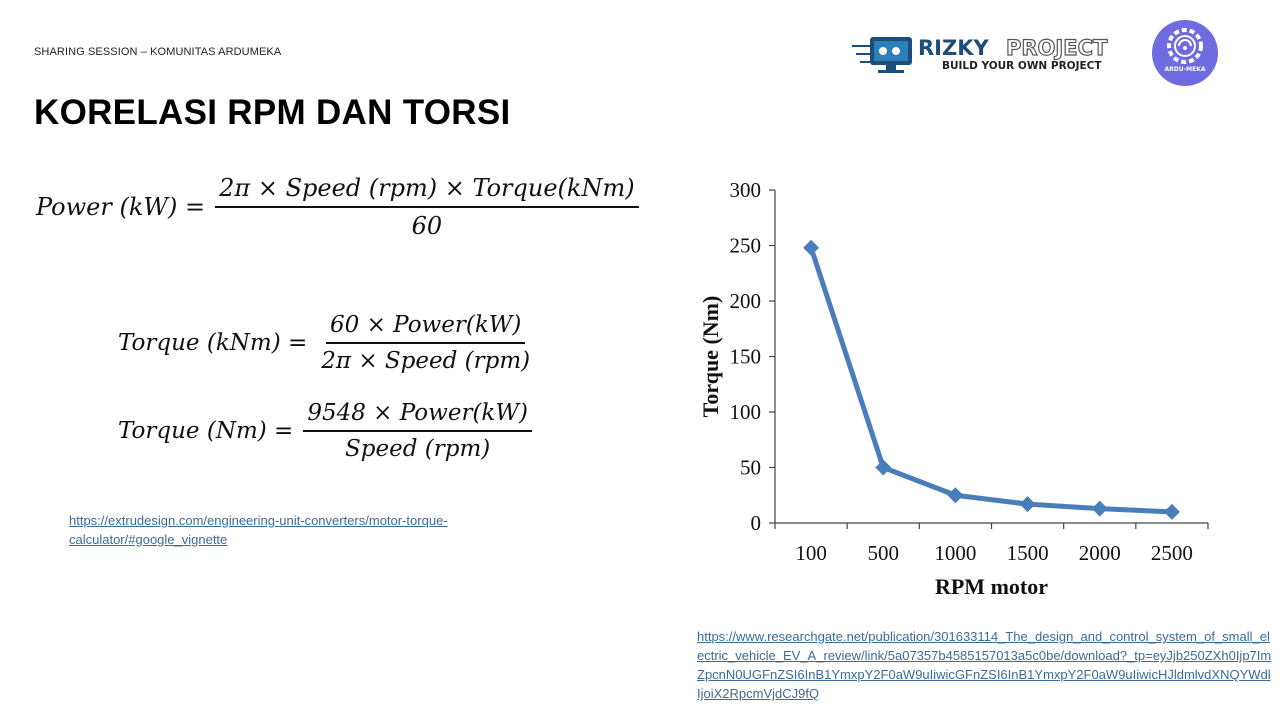 The image size is (1280, 720). I want to click on y-tick-label: 150, so click(746, 357).